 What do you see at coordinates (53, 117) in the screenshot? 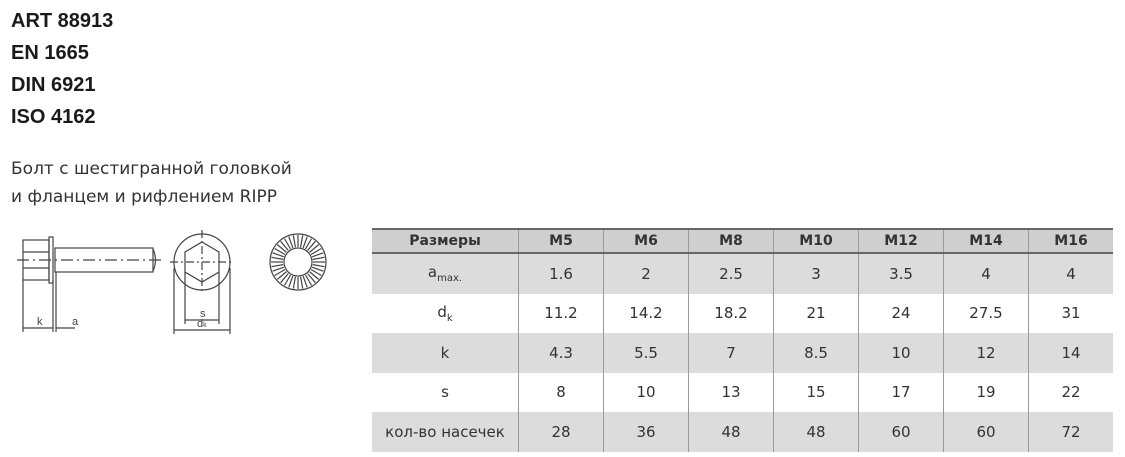
I see `code-iso: ISO 4162` at bounding box center [53, 117].